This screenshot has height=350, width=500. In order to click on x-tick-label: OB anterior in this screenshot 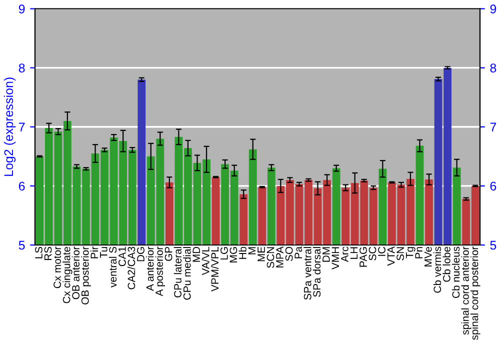, I will do `click(76, 273)`.